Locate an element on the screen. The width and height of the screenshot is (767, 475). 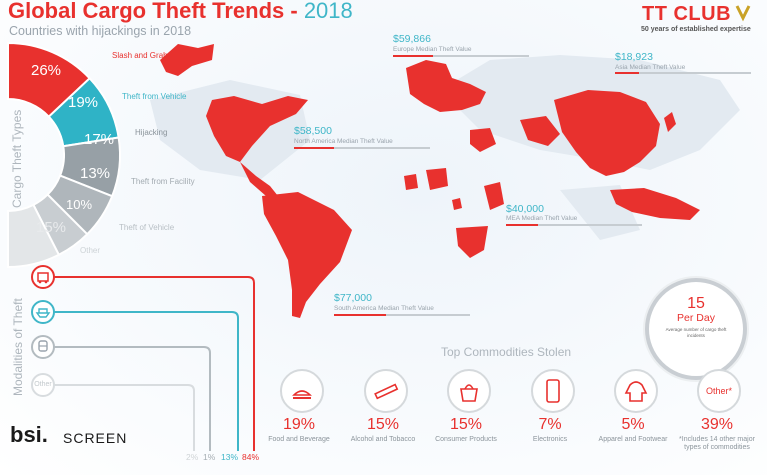
commodity-label-apparel: Apparel and Footwear is located at coordinates (633, 439).